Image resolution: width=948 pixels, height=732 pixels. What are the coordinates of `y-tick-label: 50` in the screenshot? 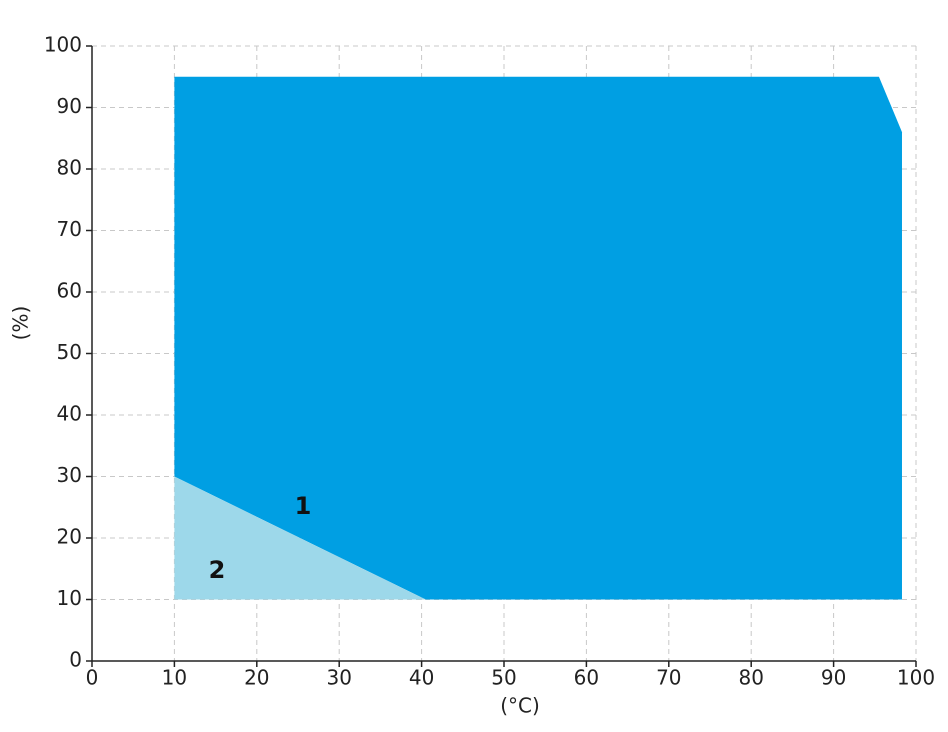 It's located at (69, 352).